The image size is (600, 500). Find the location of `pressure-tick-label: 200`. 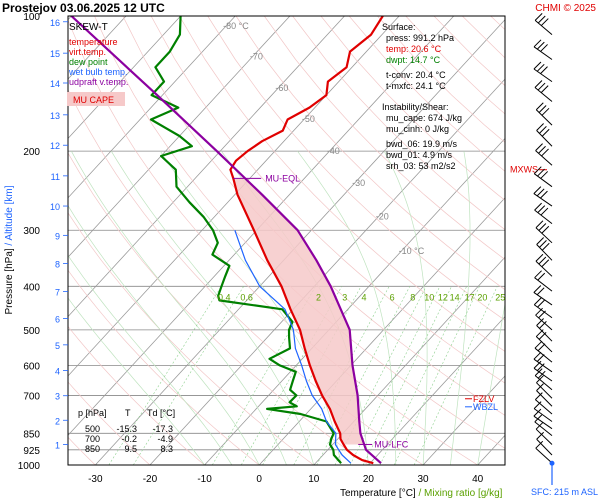

pressure-tick-label: 200 is located at coordinates (31, 152).